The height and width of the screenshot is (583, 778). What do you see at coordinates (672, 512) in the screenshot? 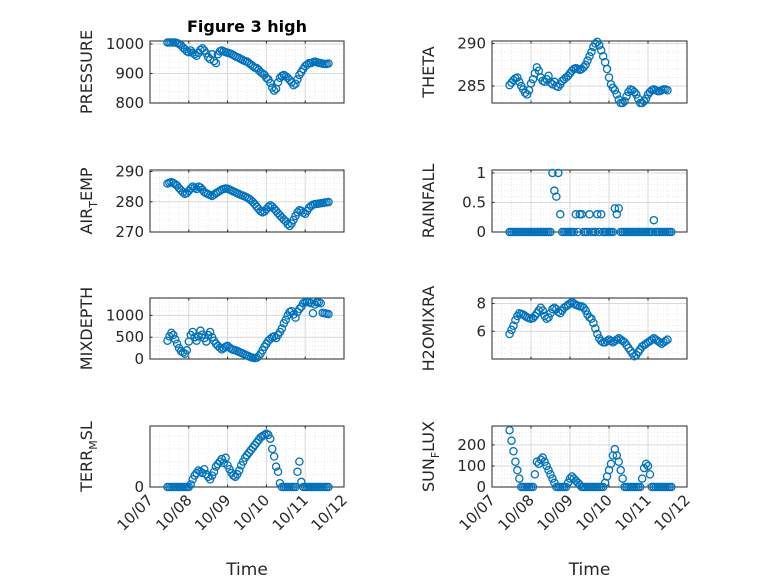
I see `x-tick-label: 10/12` at bounding box center [672, 512].